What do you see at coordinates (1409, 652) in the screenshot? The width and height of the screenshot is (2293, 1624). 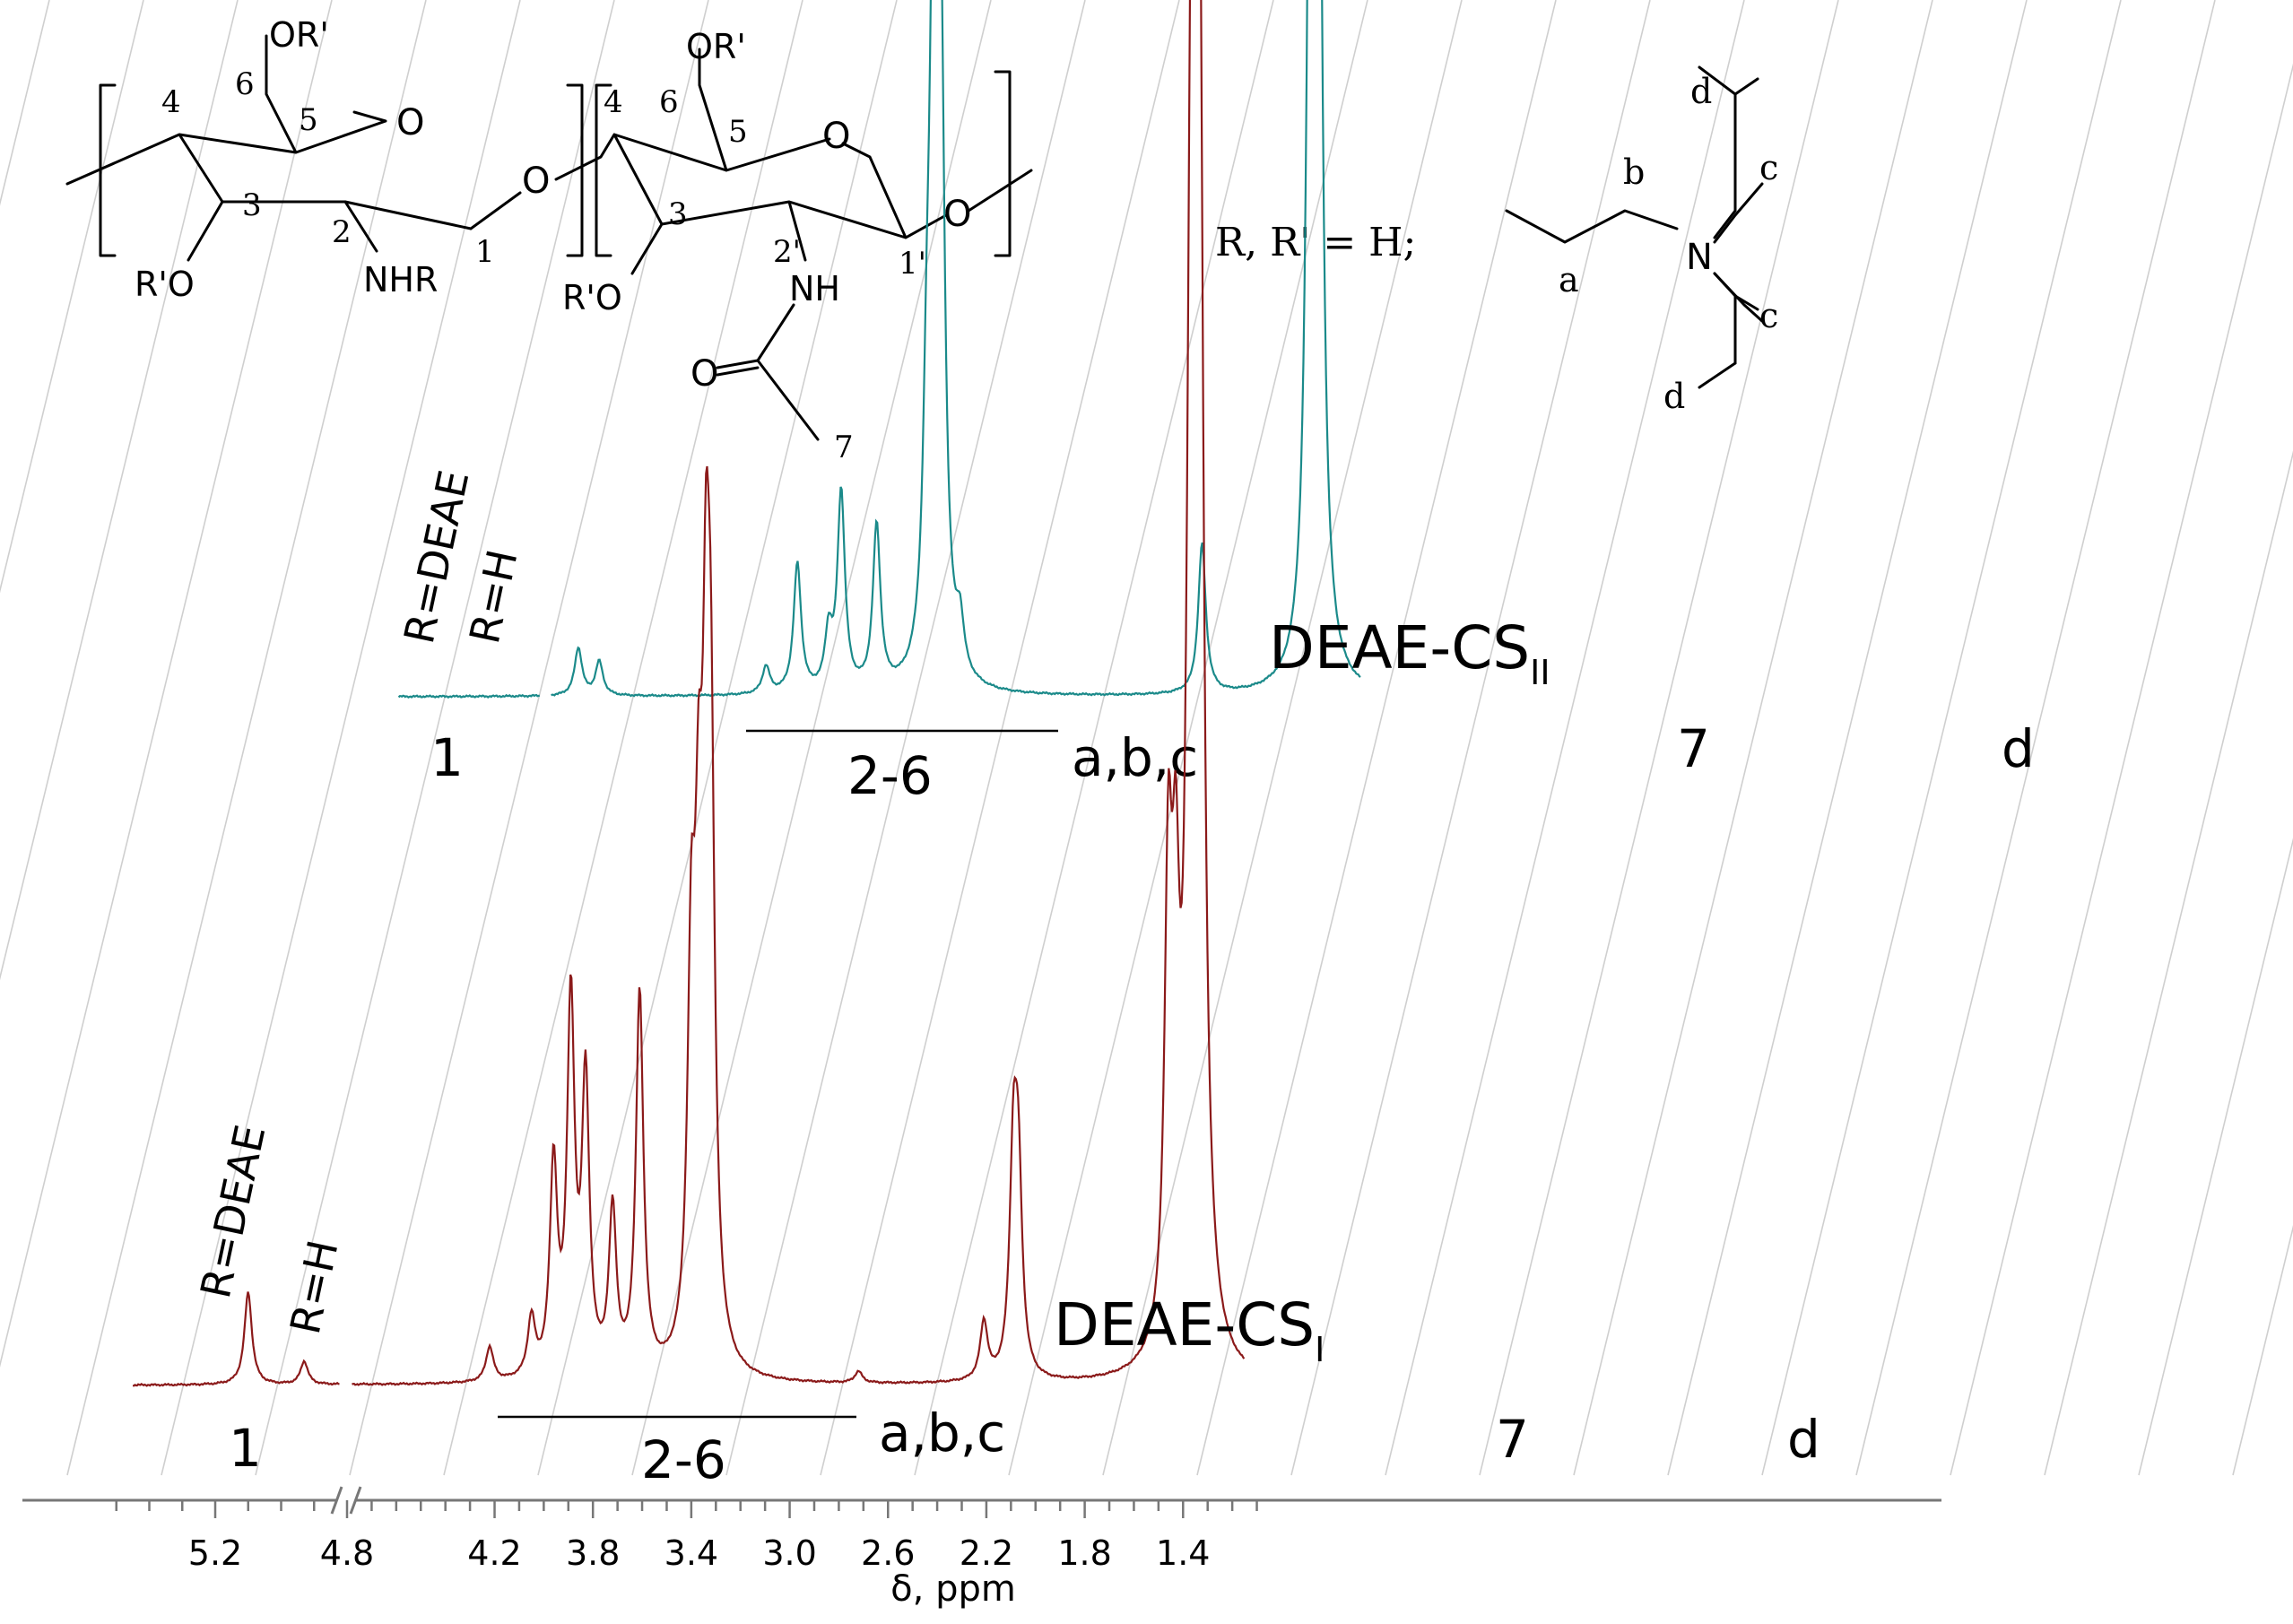 I see `series-top-label: DEAE-CSII` at bounding box center [1409, 652].